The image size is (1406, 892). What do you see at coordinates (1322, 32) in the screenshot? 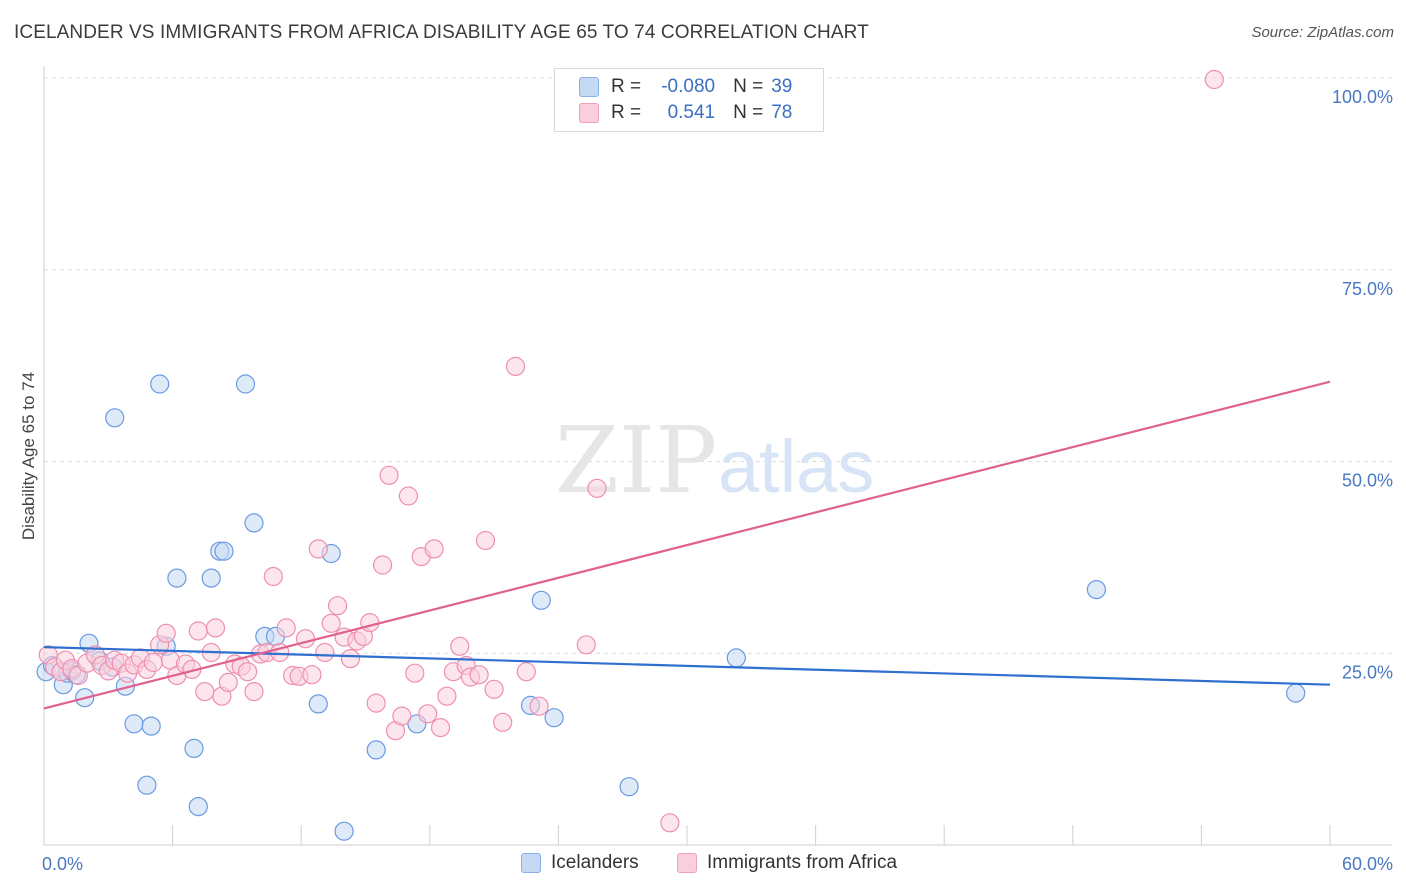
I see `chart-source: Source: ZipAtlas.com` at bounding box center [1322, 32].